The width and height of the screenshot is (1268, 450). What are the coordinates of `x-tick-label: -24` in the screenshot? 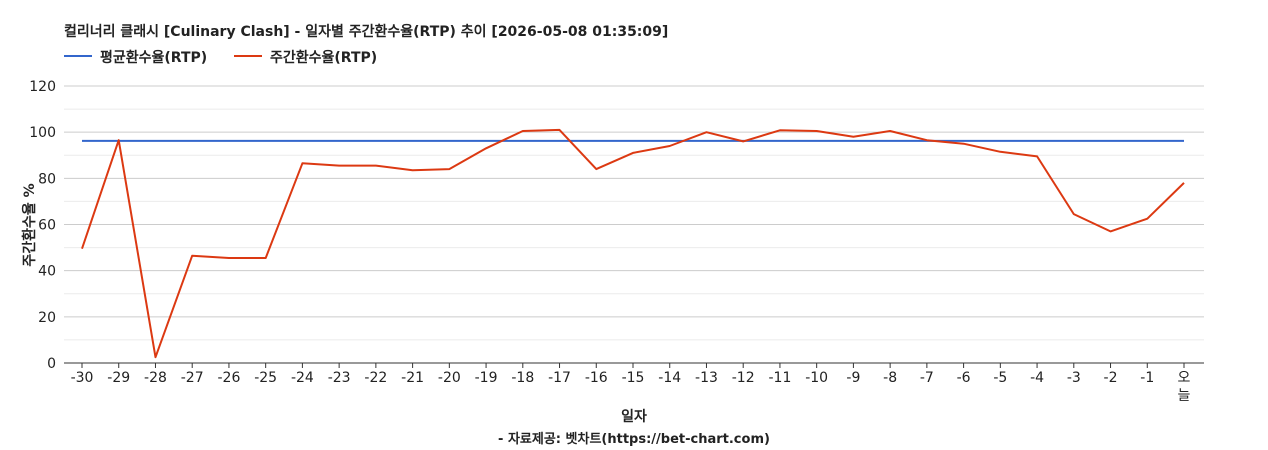 It's located at (302, 378).